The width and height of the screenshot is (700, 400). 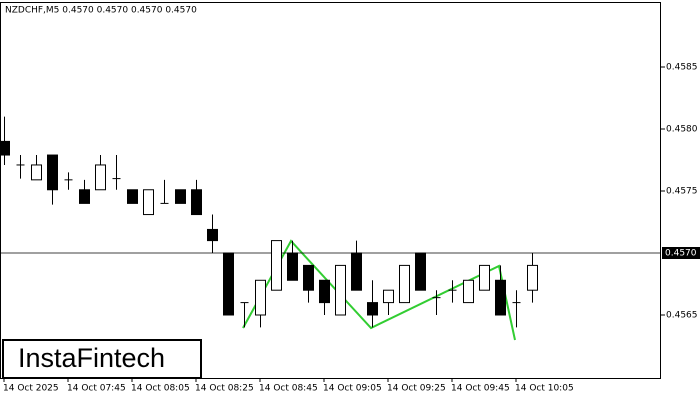 What do you see at coordinates (288, 389) in the screenshot?
I see `x-tick-label: 14 Oct 08:45` at bounding box center [288, 389].